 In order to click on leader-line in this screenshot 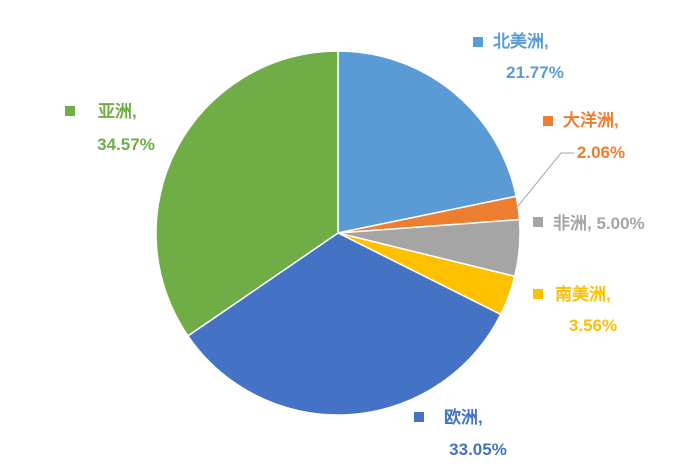, I will do `click(544, 180)`.